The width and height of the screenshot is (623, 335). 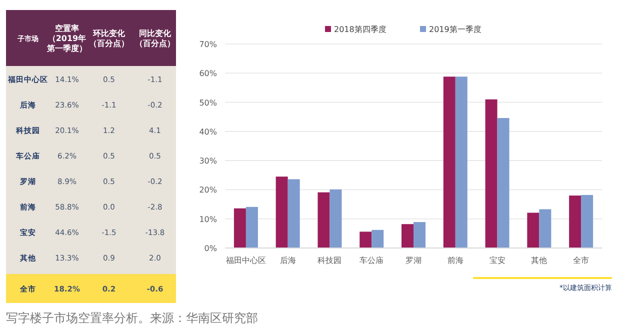 What do you see at coordinates (208, 103) in the screenshot?
I see `y-tick-label: 50%` at bounding box center [208, 103].